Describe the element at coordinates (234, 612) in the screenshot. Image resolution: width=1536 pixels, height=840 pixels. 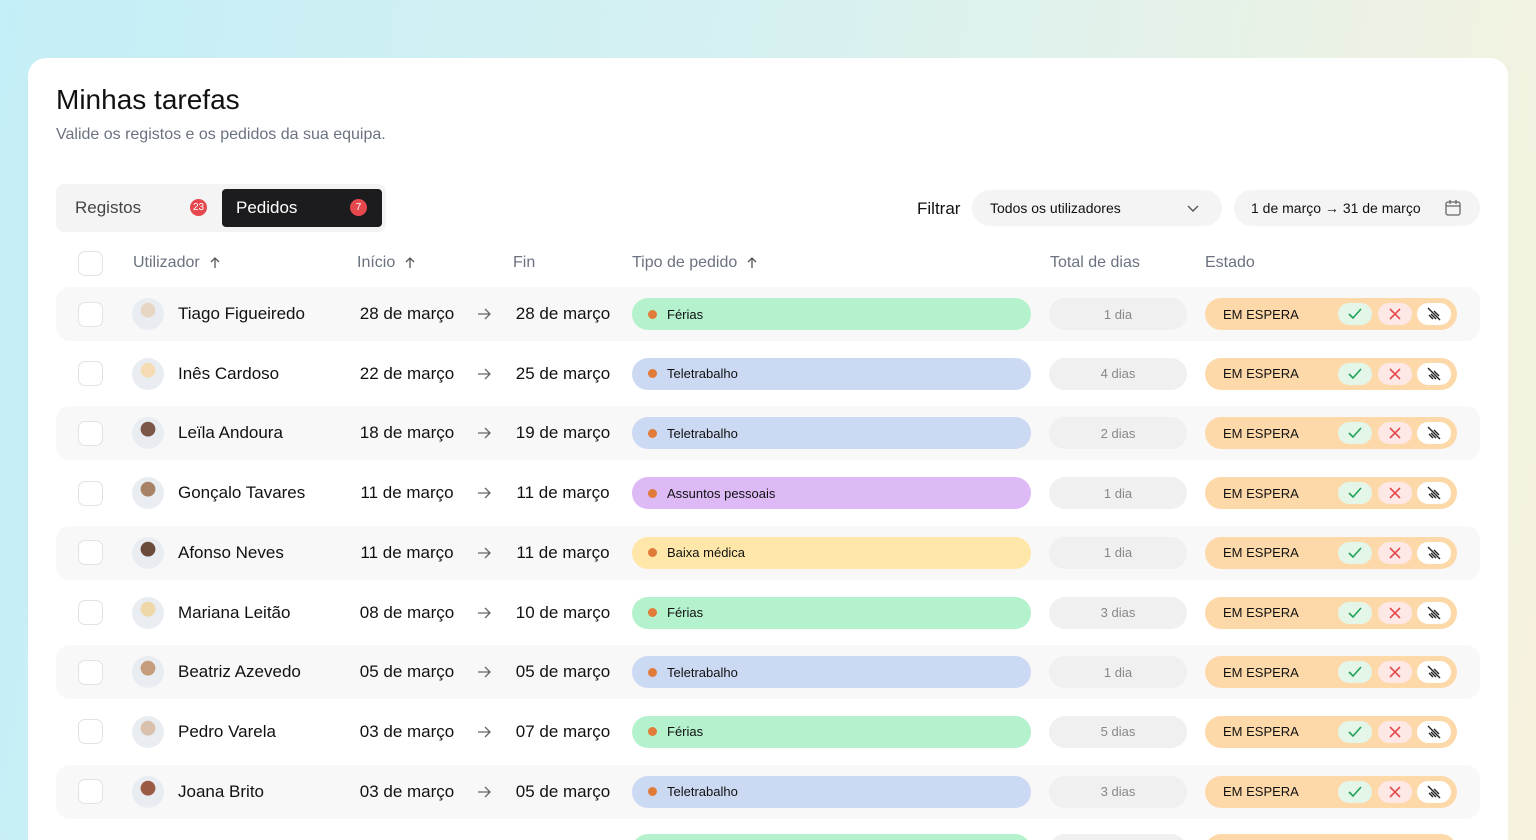
I see `user-name: Mariana Leitão` at that location.